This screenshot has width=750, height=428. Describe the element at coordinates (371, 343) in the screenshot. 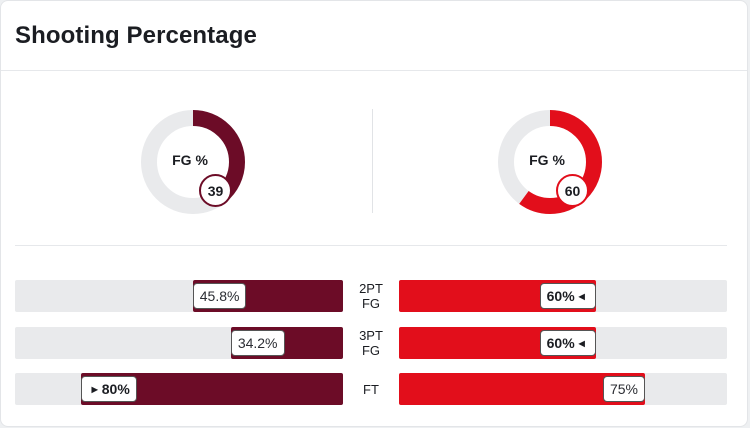

I see `stat-label: 3PT FG` at that location.